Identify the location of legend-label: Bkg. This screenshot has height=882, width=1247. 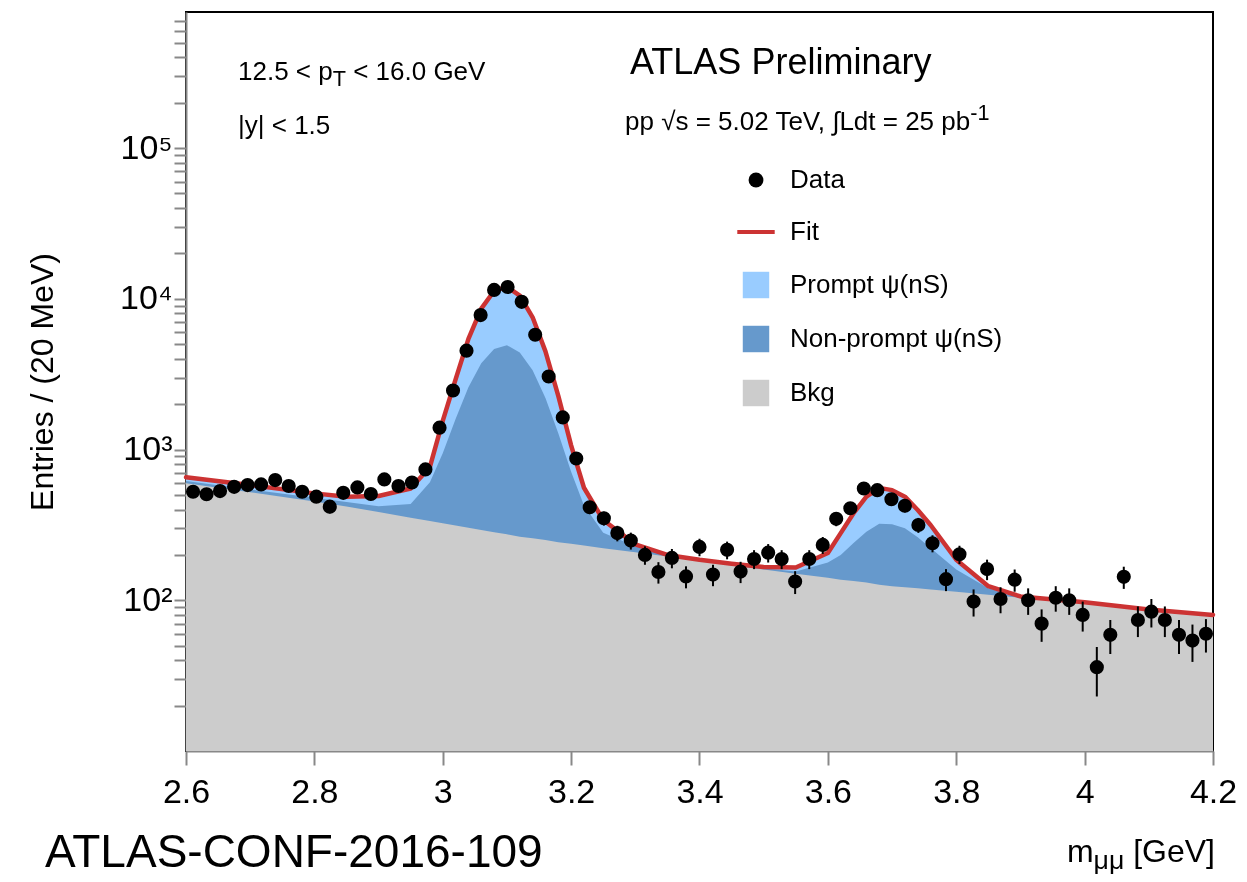
(812, 392).